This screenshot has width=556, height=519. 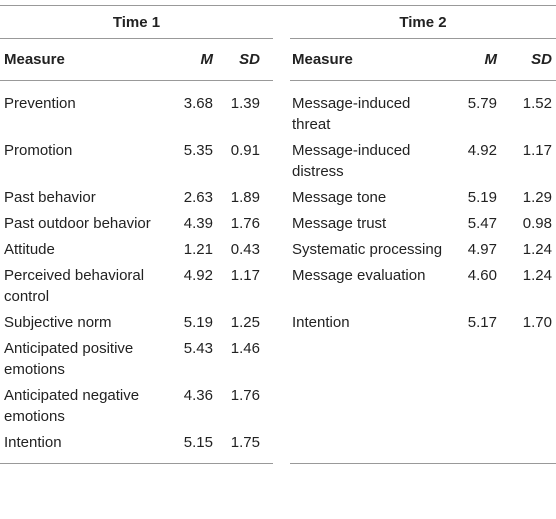 I want to click on measure-cell: Message-induced threat, so click(x=351, y=114).